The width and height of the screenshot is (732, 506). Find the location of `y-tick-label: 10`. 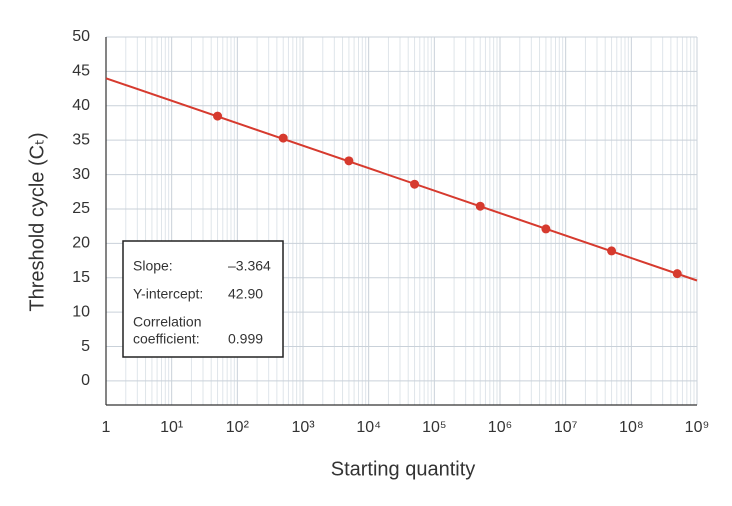

y-tick-label: 10 is located at coordinates (81, 311).